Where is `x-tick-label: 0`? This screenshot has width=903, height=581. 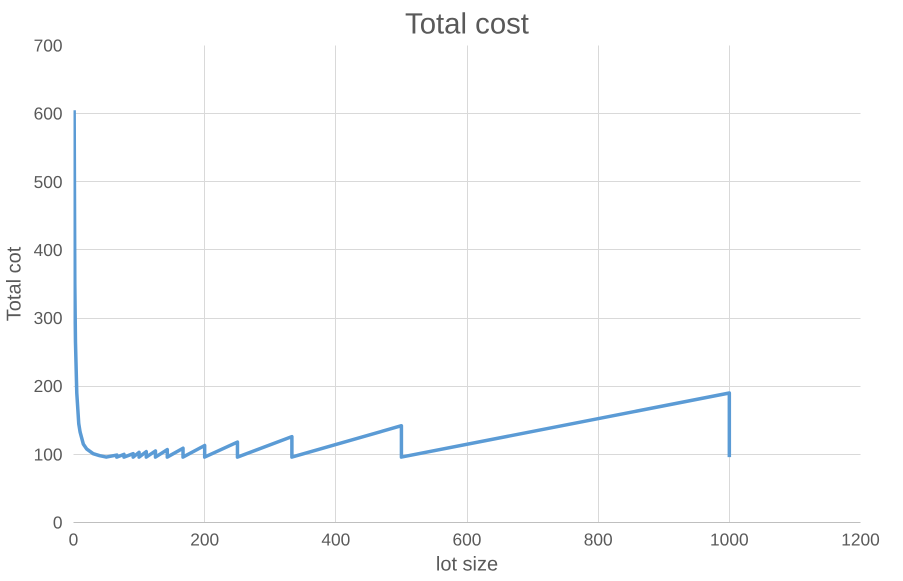
x-tick-label: 0 is located at coordinates (73, 540).